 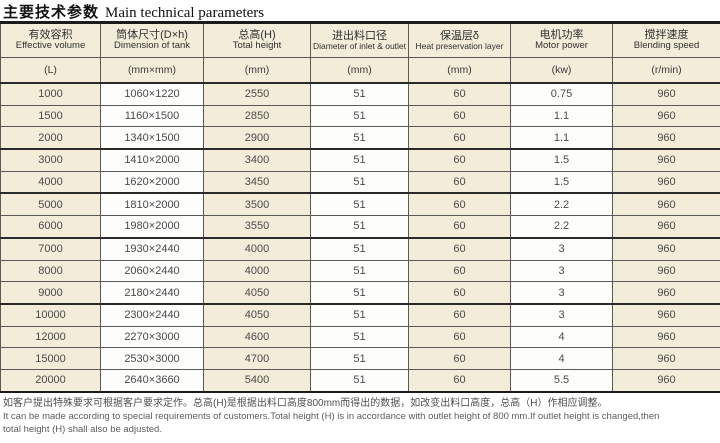 I want to click on column-header: 保温层δ Heat preservation layer, so click(x=459, y=40).